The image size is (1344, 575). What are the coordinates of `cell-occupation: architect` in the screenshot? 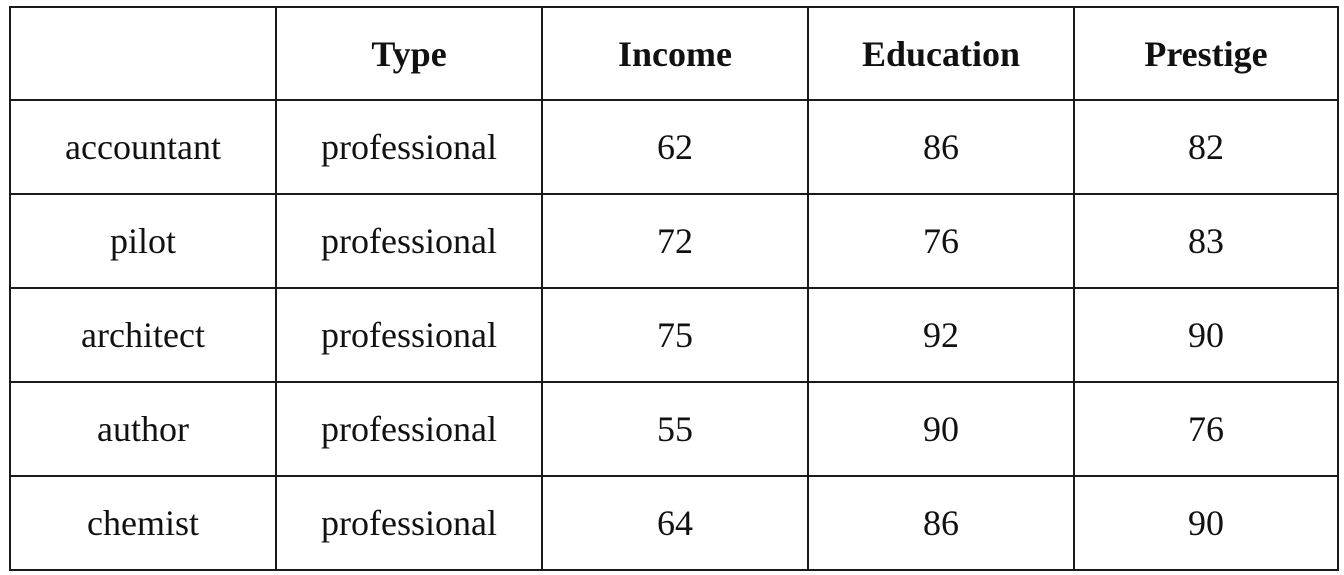 It's located at (143, 335).